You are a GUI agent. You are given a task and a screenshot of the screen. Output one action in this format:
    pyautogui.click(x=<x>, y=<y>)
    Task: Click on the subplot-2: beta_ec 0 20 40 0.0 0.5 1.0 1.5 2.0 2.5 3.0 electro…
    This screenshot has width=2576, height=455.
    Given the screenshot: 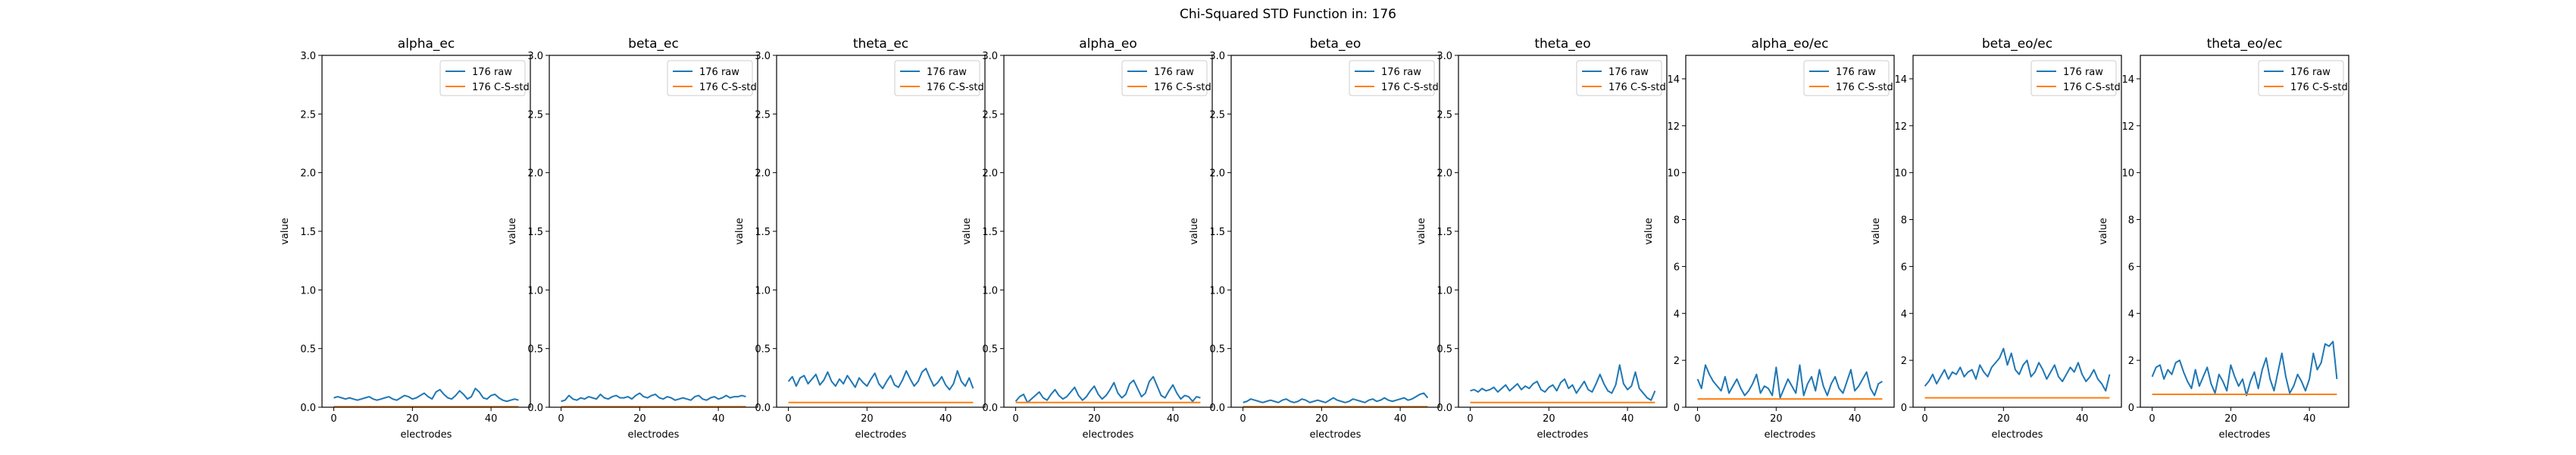 What is the action you would take?
    pyautogui.click(x=632, y=238)
    